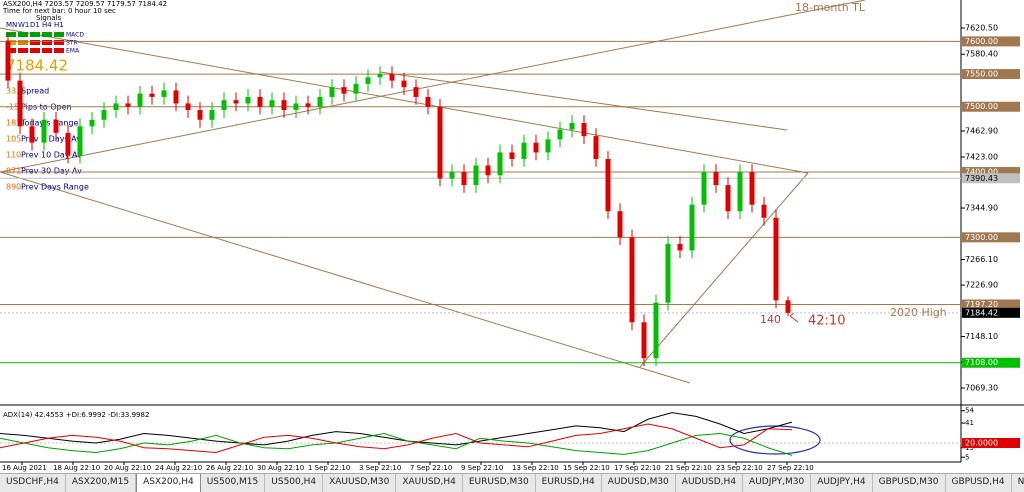 The height and width of the screenshot is (492, 1024). What do you see at coordinates (233, 483) in the screenshot?
I see `chart-tab: US500,M15` at bounding box center [233, 483].